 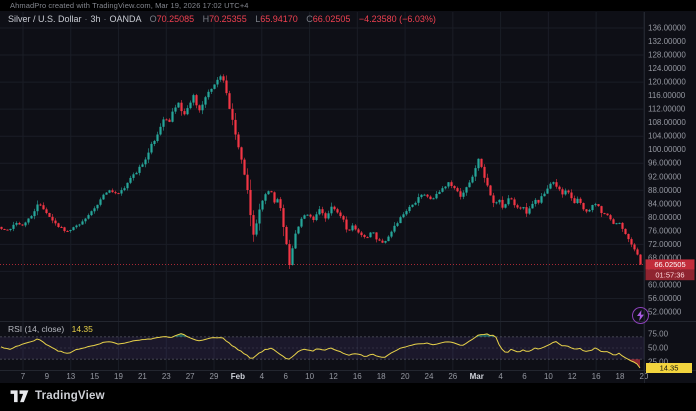 I want to click on high-value: 70.25355, so click(x=228, y=19).